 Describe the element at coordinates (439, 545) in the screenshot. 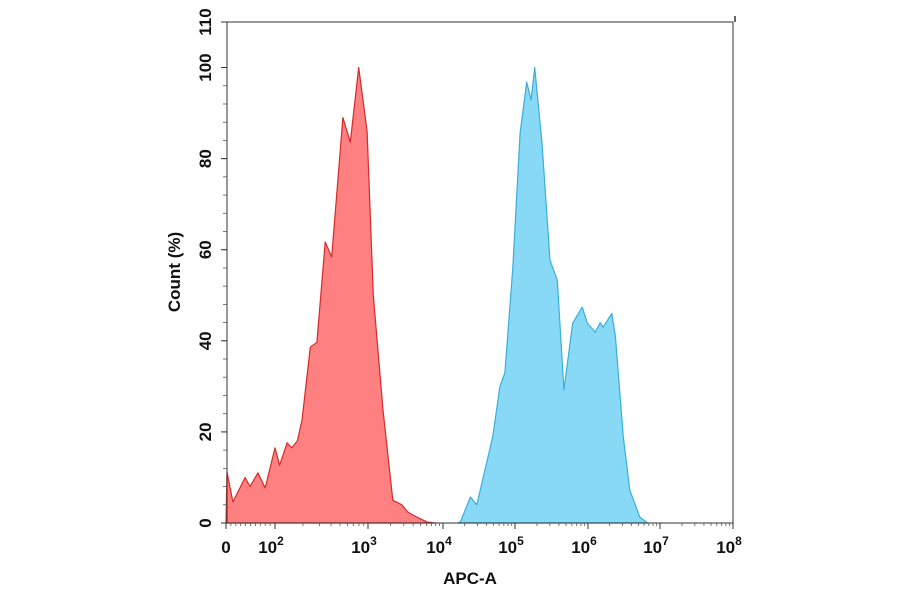

I see `x-tick-label: 10⁴` at that location.